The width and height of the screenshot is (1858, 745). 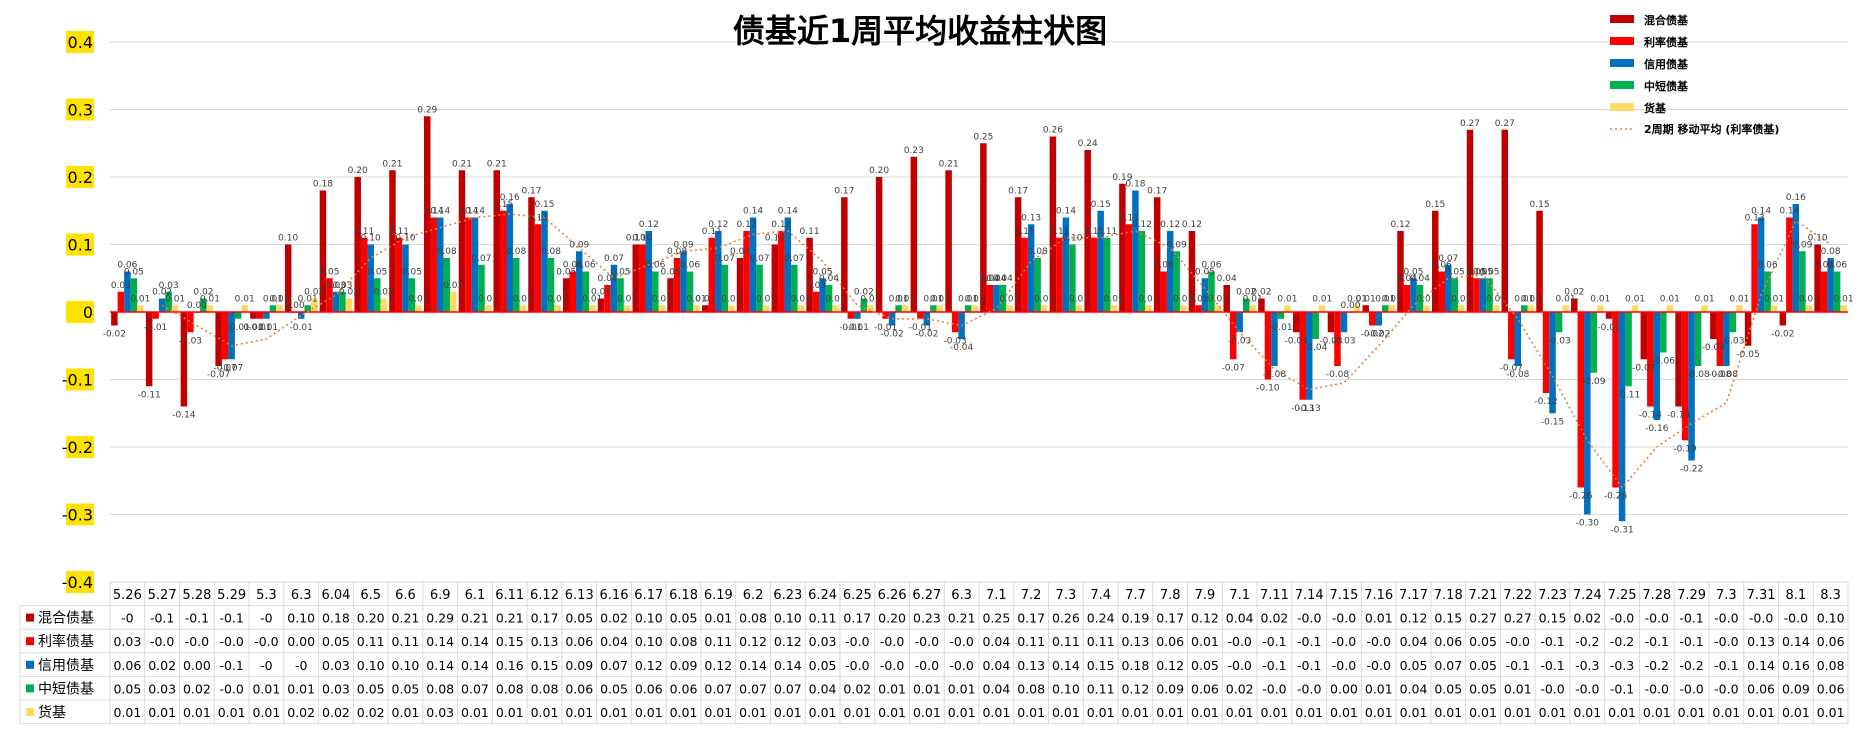 I want to click on x-tick-label: 6.9, so click(x=440, y=595).